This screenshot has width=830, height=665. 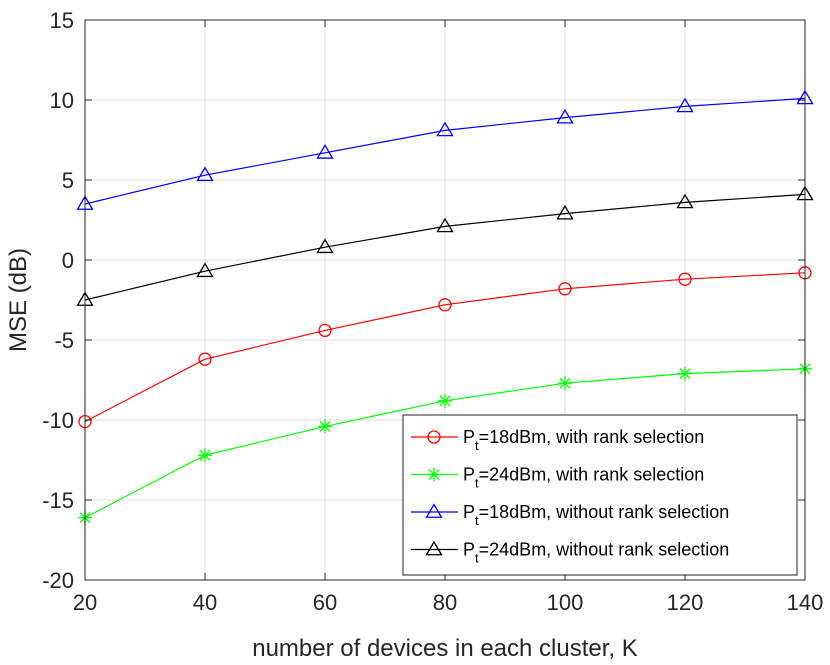 I want to click on x-tick-label: 20, so click(x=85, y=602).